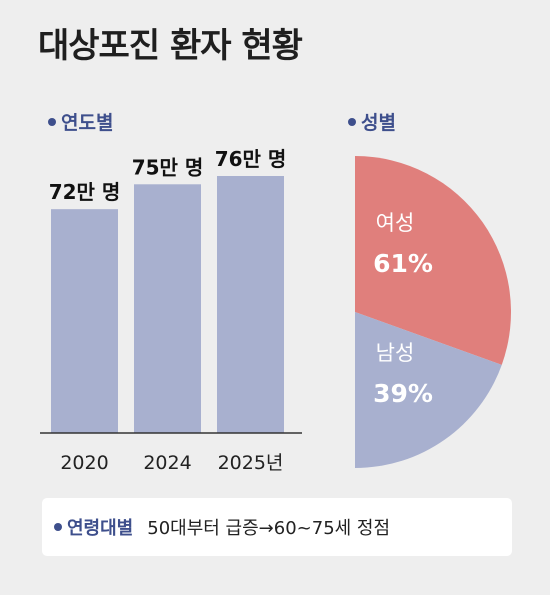  Describe the element at coordinates (395, 223) in the screenshot. I see `pie-slice-name: 여성` at that location.